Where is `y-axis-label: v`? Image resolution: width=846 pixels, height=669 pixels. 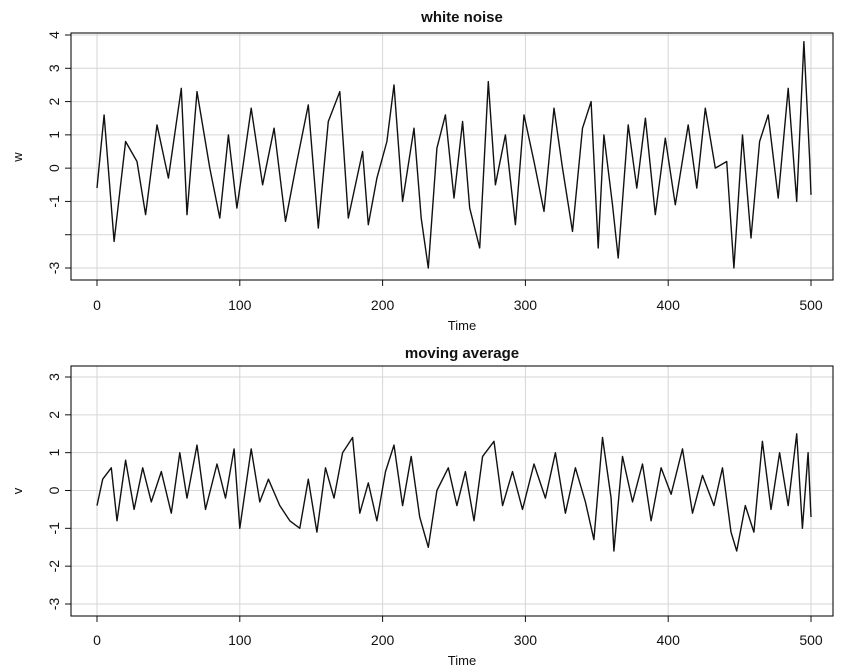
y-axis-label: v is located at coordinates (17, 490).